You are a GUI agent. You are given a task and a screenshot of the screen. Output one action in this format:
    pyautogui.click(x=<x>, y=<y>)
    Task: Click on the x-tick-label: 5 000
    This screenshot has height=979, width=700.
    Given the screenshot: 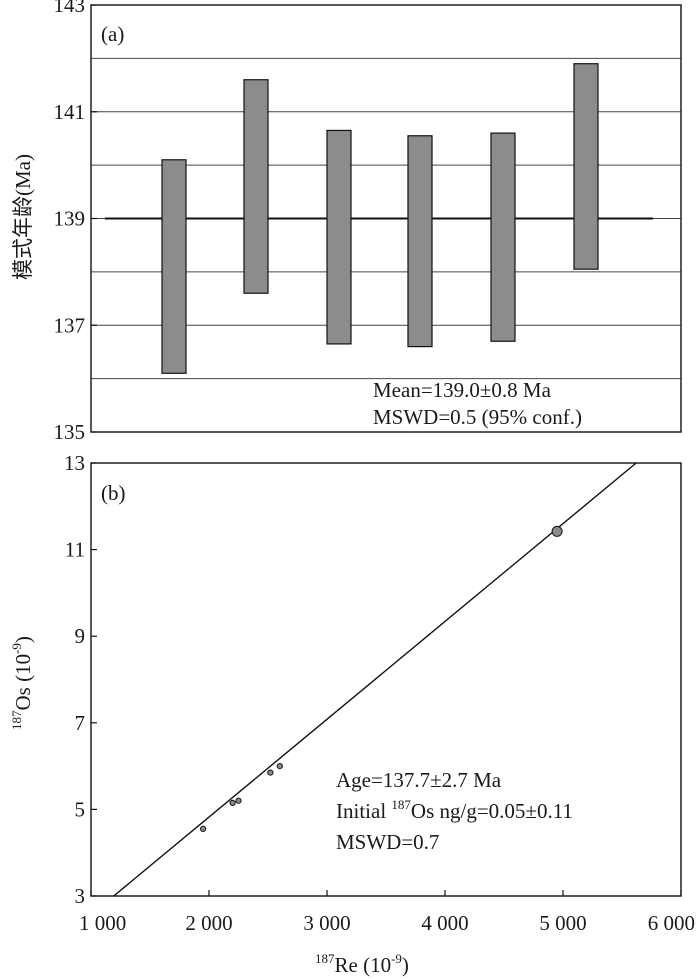 What is the action you would take?
    pyautogui.click(x=562, y=923)
    